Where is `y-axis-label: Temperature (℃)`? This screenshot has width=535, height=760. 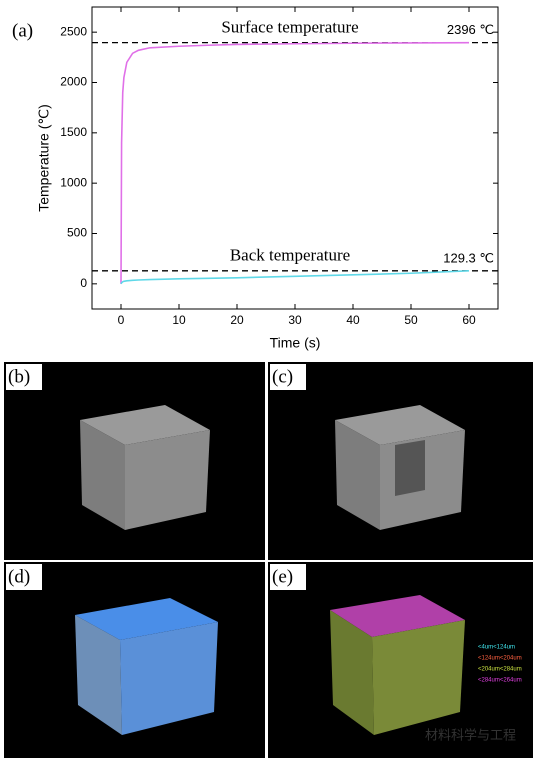 y-axis-label: Temperature (℃) is located at coordinates (44, 158).